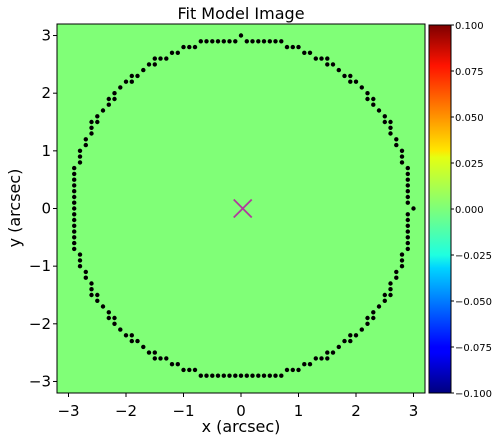 The image size is (498, 441). I want to click on colorbar-tick-label: 0.075, so click(469, 72).